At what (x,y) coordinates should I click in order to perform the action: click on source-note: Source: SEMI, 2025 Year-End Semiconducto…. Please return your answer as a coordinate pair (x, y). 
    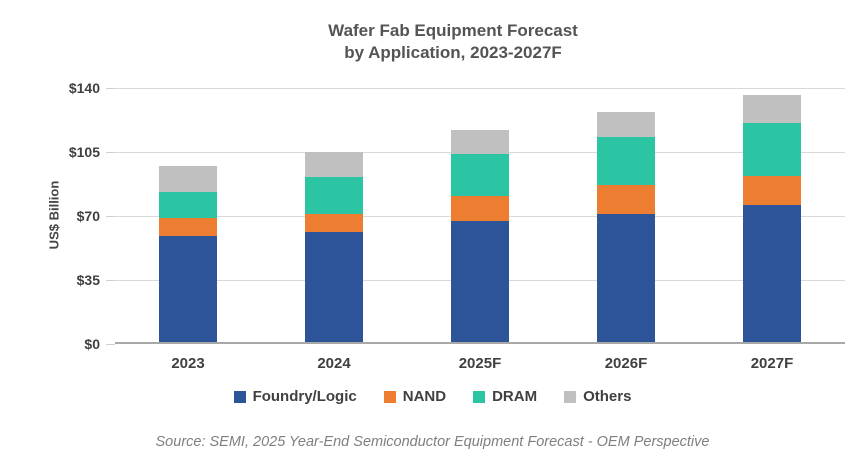
    Looking at the image, I should click on (432, 442).